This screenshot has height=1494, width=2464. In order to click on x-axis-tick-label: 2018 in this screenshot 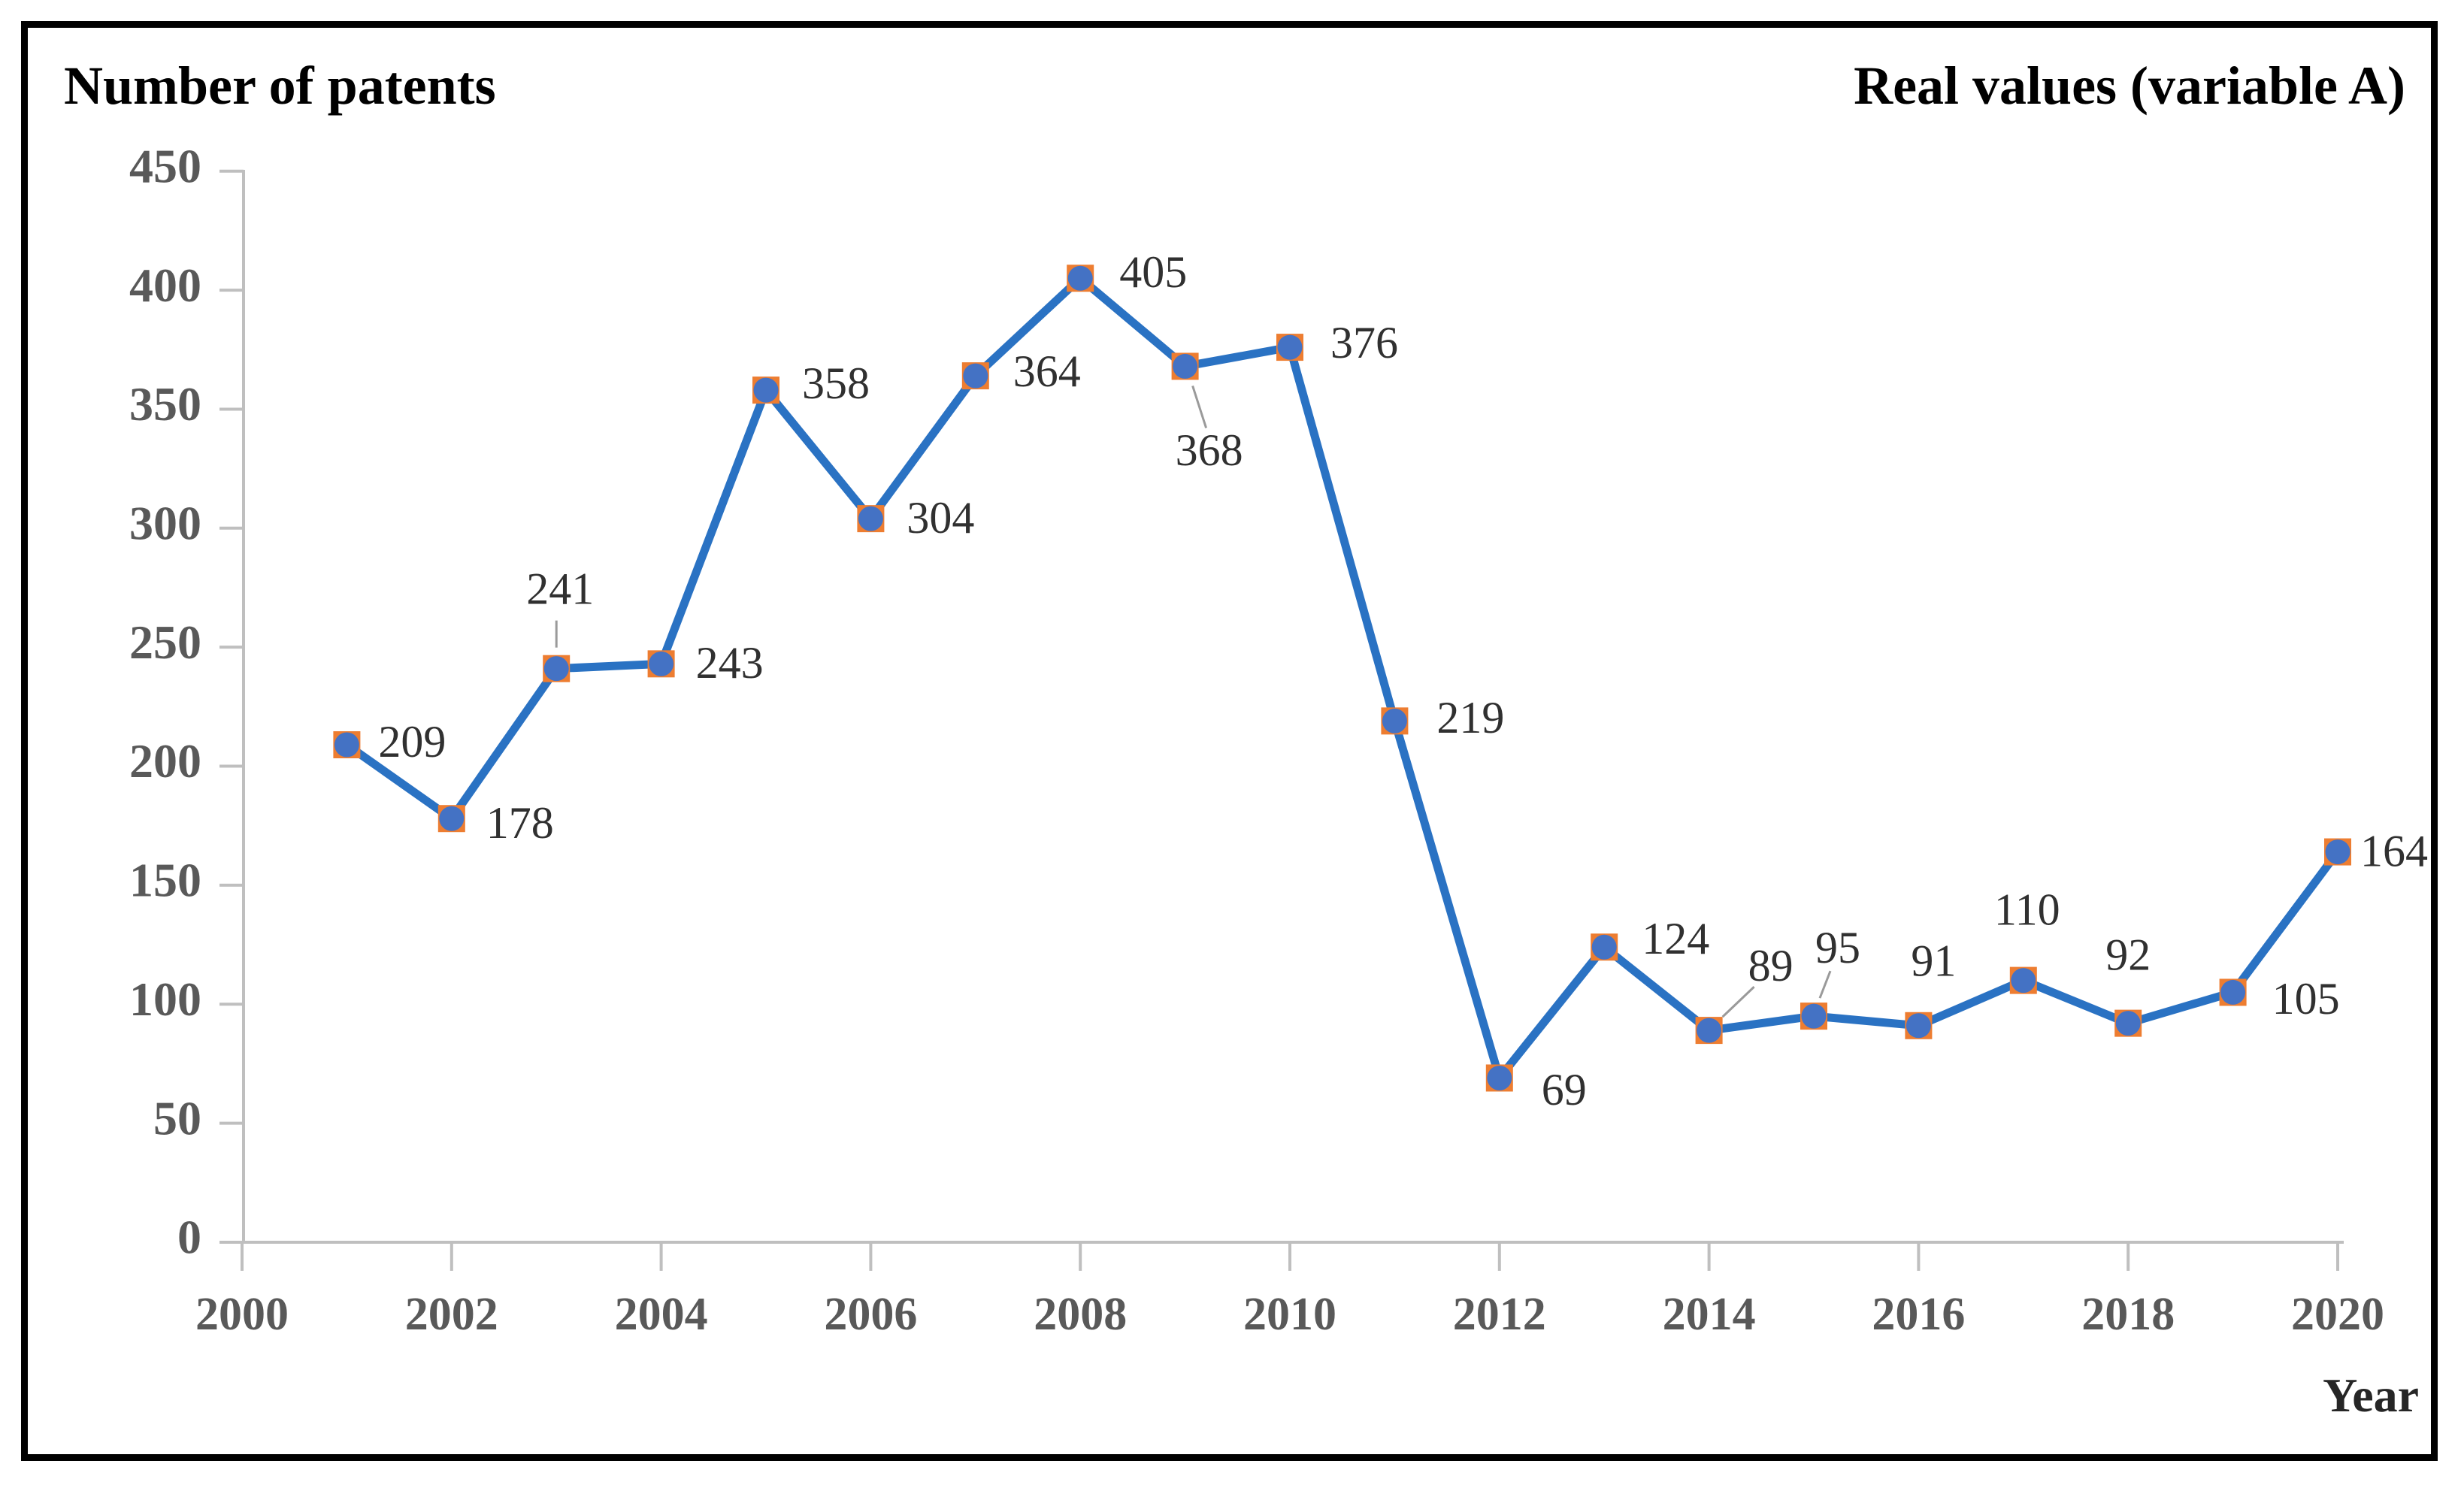, I will do `click(2128, 1314)`.